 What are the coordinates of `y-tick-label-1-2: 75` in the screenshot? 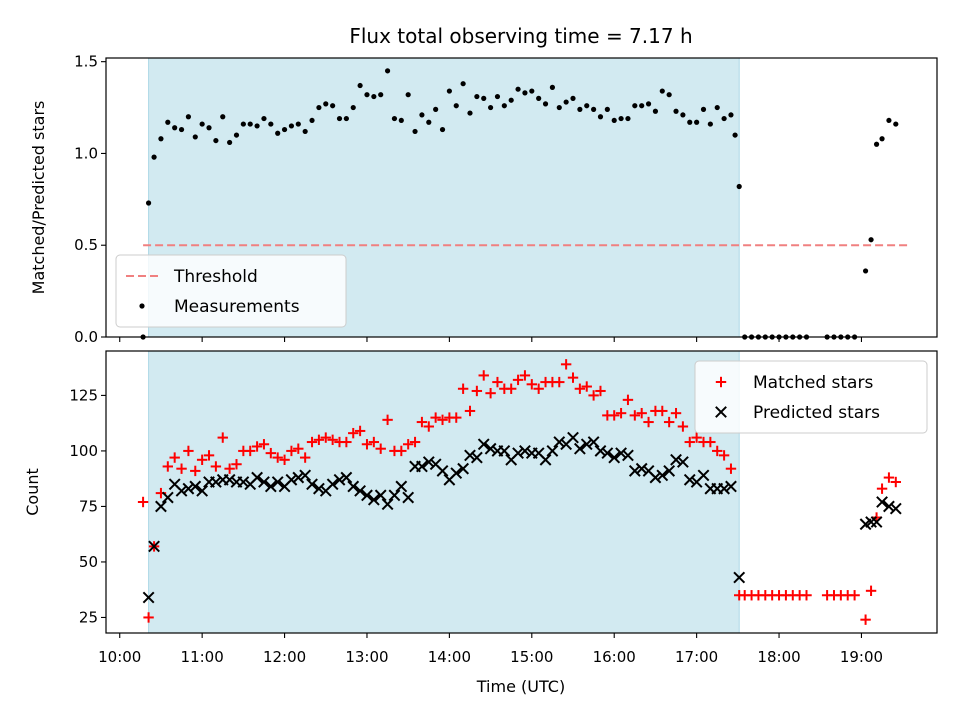 It's located at (88, 506).